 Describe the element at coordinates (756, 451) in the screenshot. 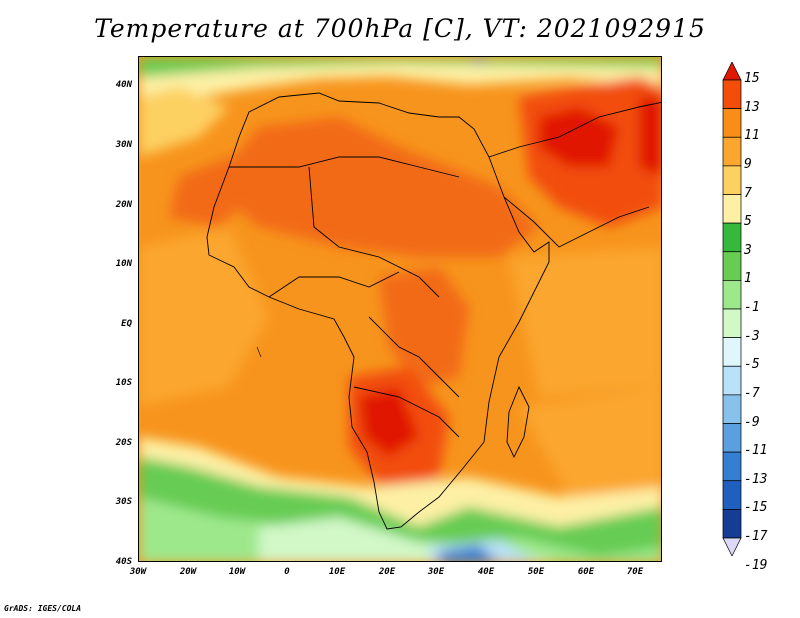

I see `colorbar-label: -11` at that location.